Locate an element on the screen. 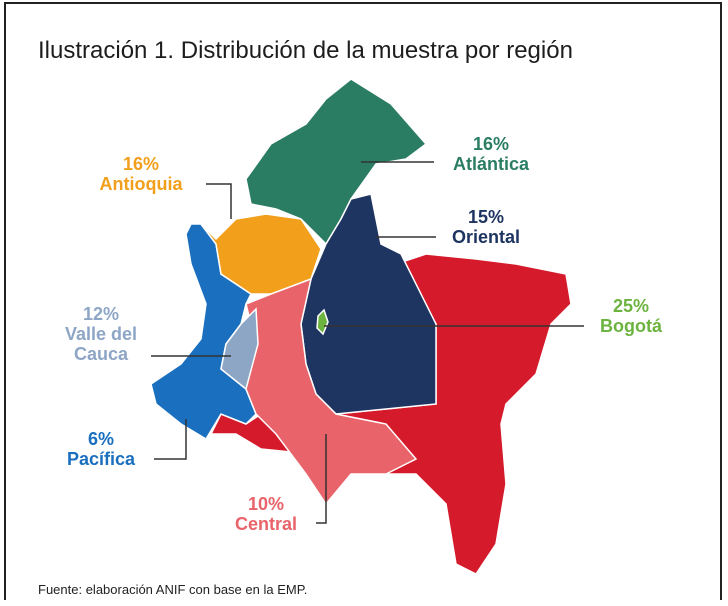  region-name: Oriental is located at coordinates (486, 237).